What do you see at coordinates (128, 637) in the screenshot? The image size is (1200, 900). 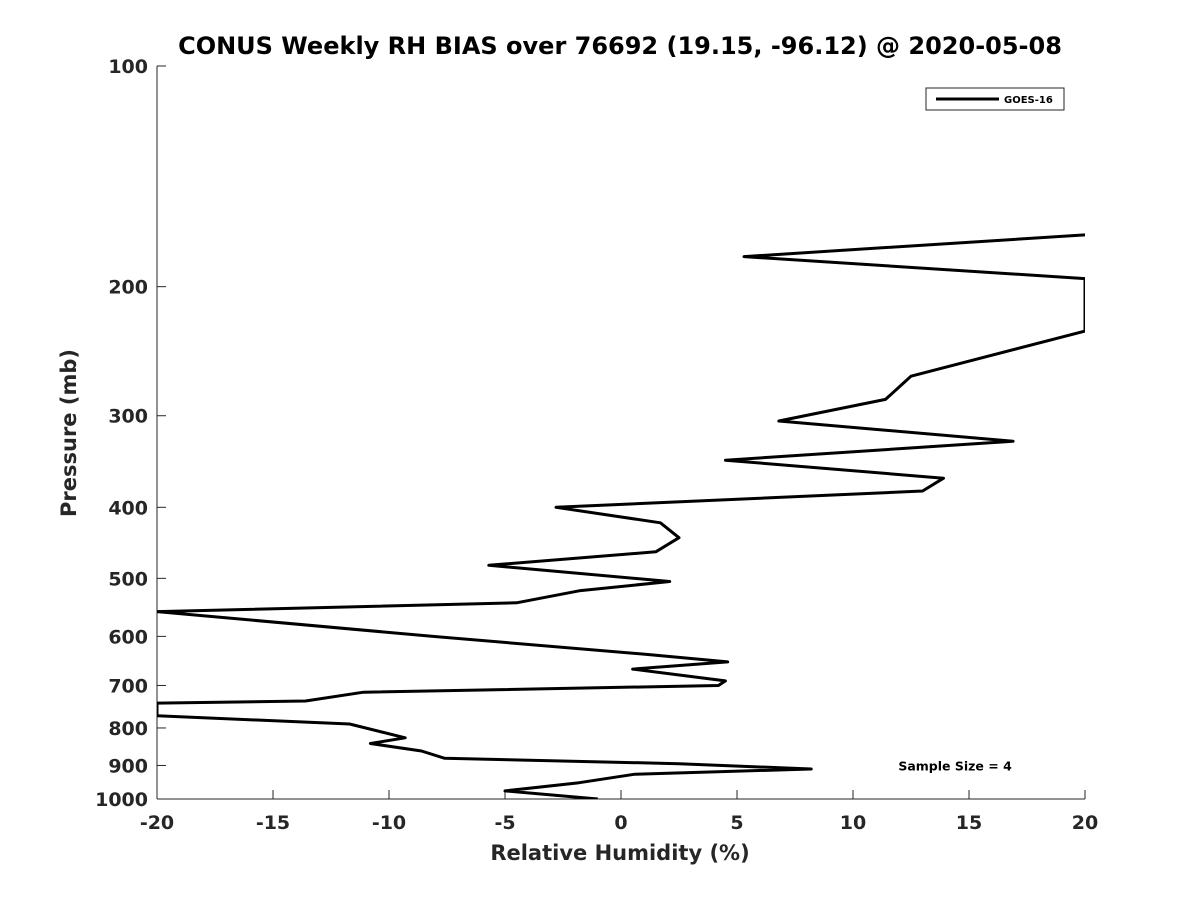 I see `y-tick-label: 600` at bounding box center [128, 637].